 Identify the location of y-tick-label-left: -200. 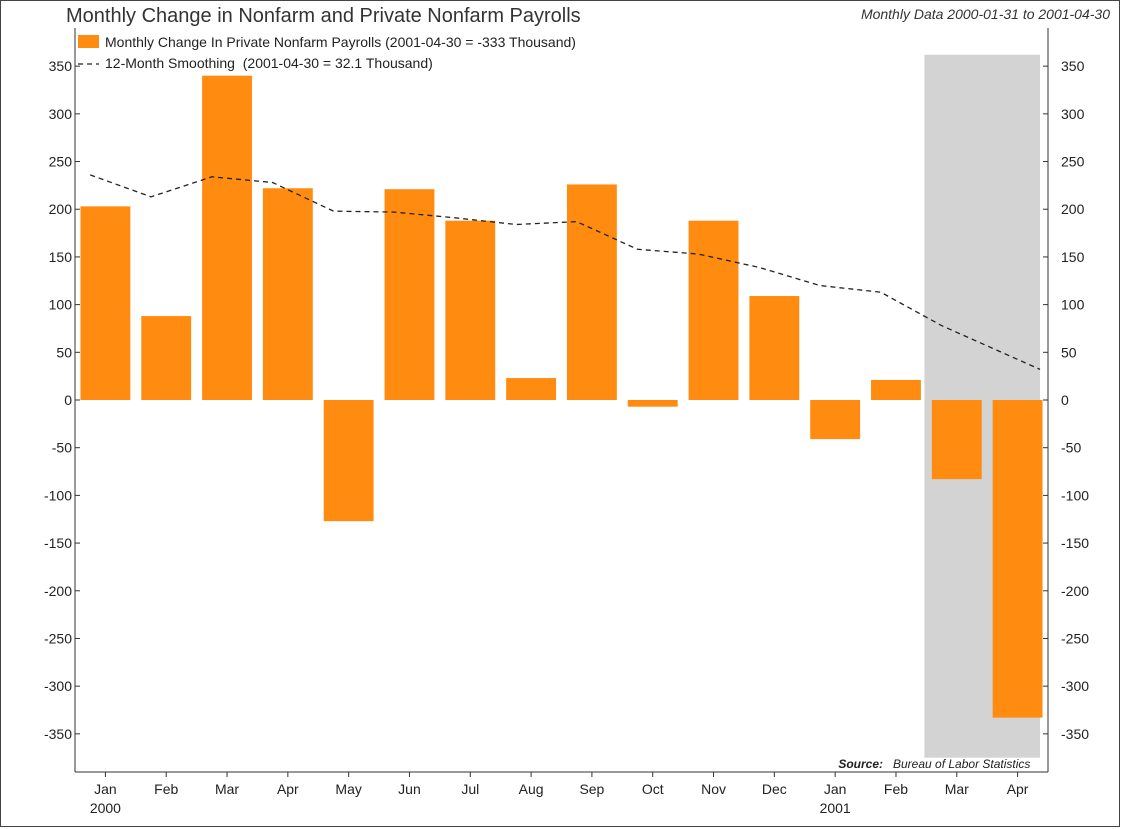
(58, 591).